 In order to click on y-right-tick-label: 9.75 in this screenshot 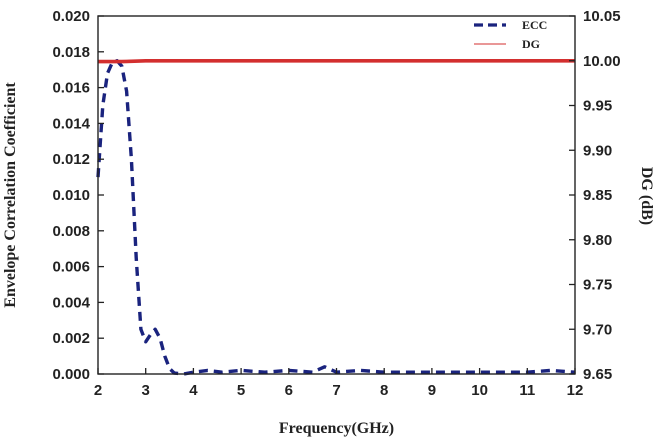, I will do `click(597, 285)`.